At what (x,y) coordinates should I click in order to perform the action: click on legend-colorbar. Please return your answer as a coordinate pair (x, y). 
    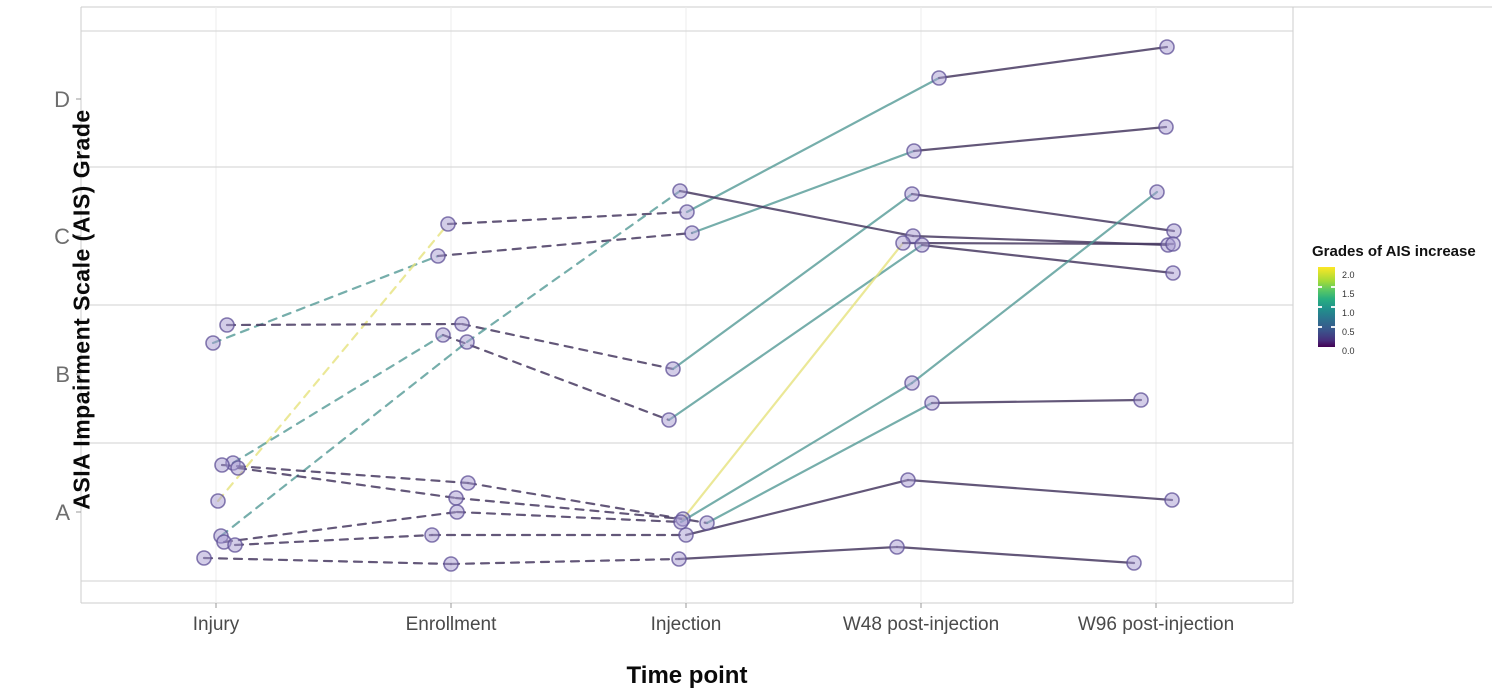
    Looking at the image, I should click on (1326, 307).